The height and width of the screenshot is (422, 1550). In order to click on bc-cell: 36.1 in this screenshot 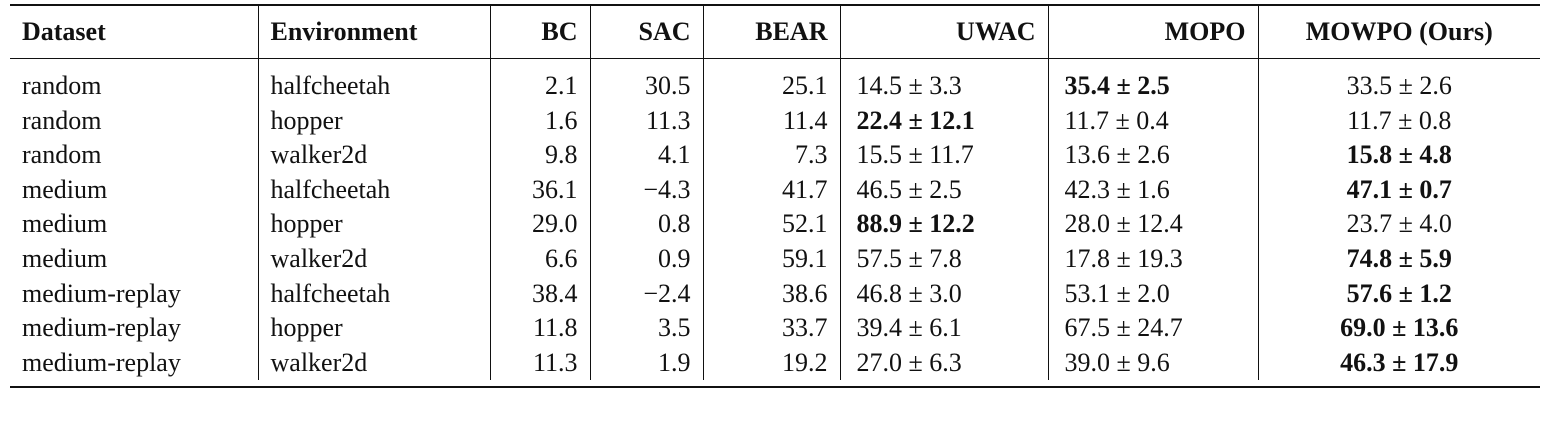, I will do `click(540, 190)`.